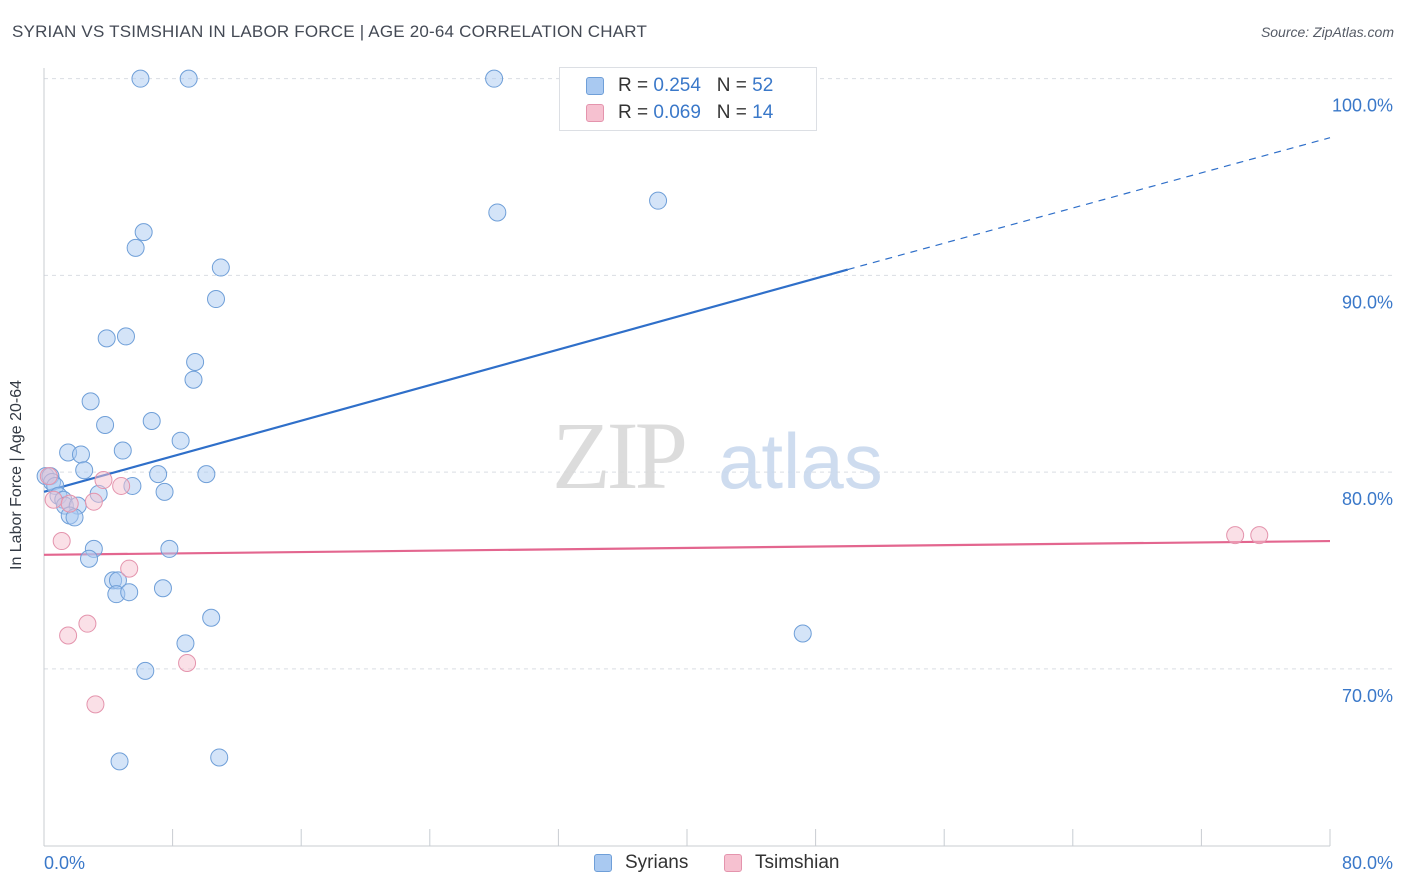  I want to click on legend-swatch-syrians, so click(595, 86).